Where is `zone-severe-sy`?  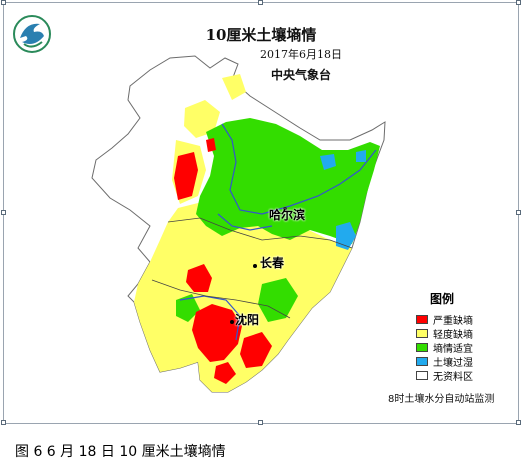
zone-severe-sy is located at coordinates (217, 333).